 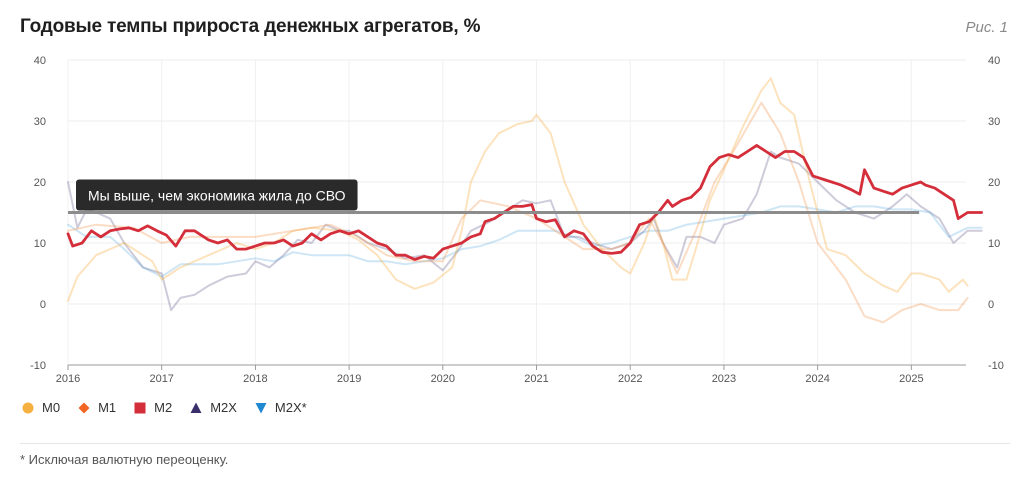 I want to click on annotation-box, so click(x=217, y=195).